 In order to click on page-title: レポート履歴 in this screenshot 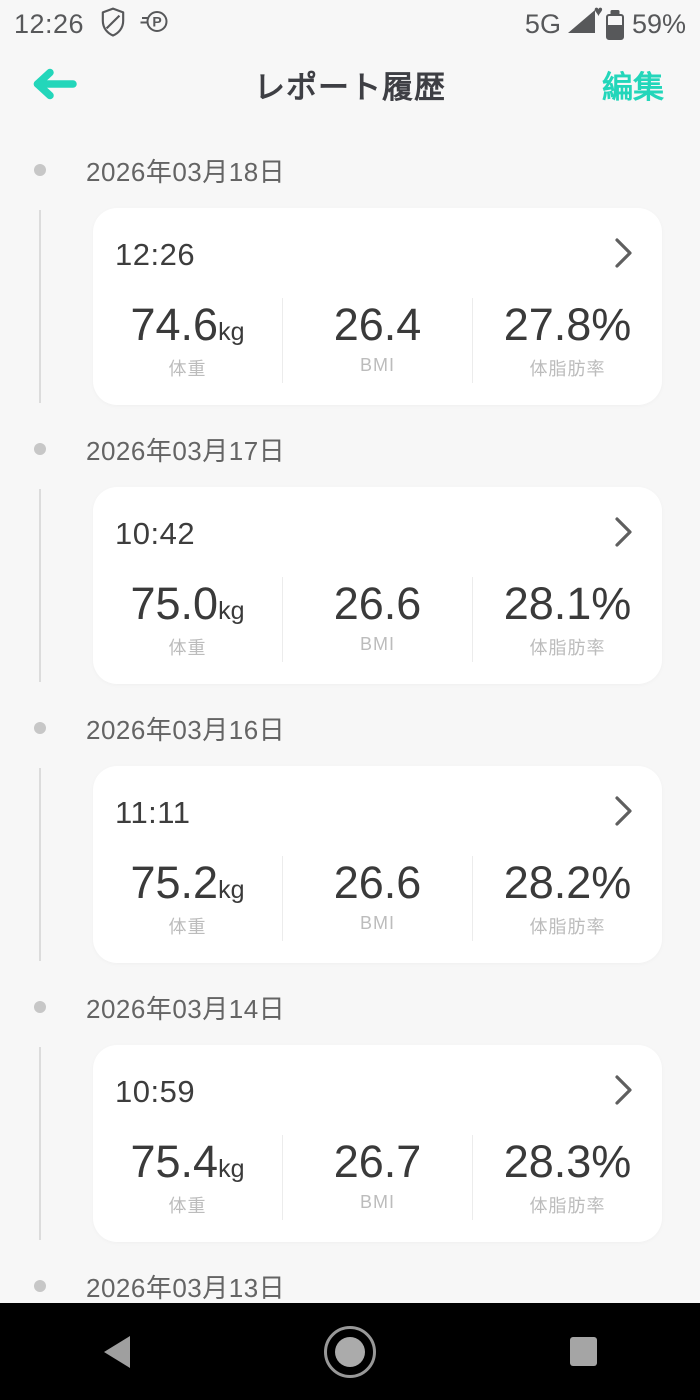, I will do `click(350, 87)`.